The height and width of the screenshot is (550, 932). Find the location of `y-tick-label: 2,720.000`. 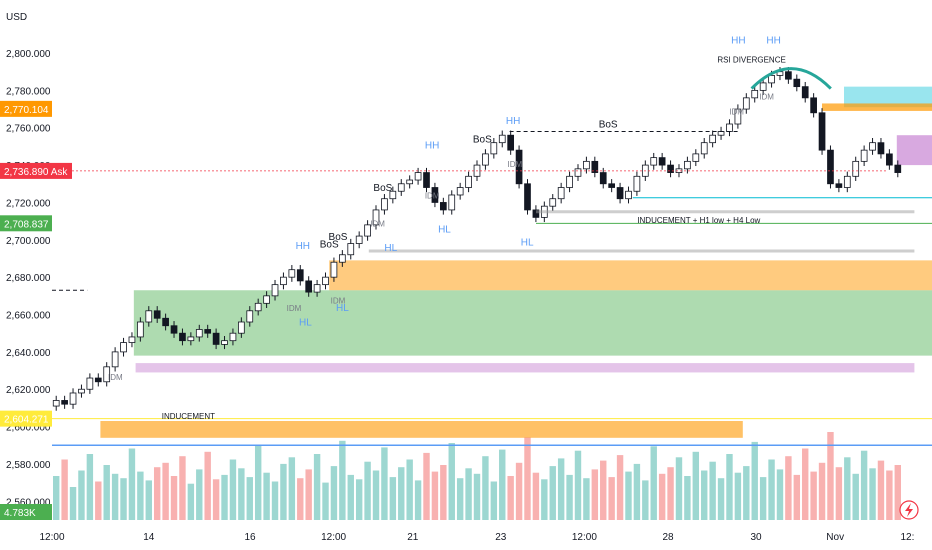

y-tick-label: 2,720.000 is located at coordinates (28, 203).